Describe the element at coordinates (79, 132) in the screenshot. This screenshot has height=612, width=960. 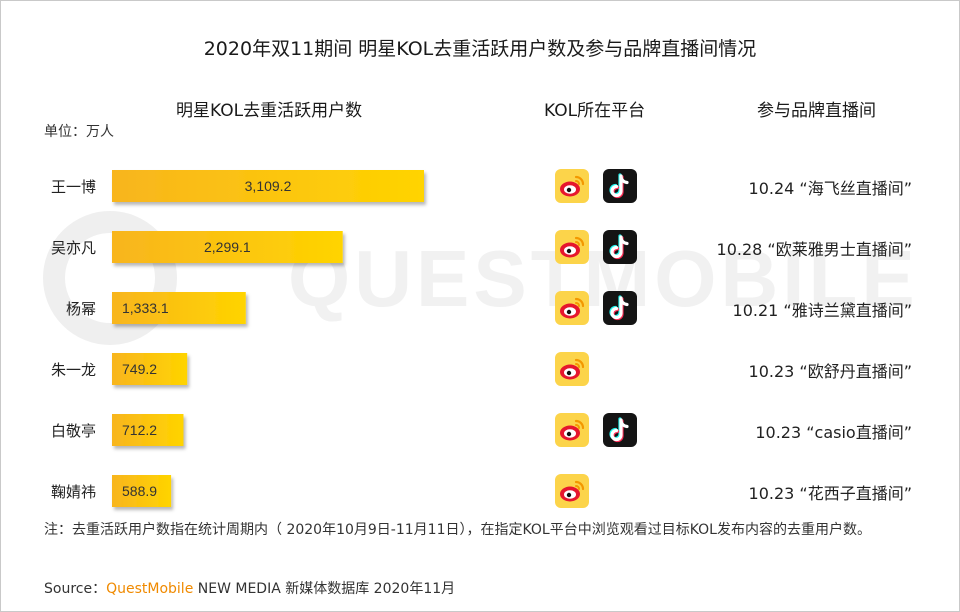
I see `unit-label: 单位：万人` at that location.